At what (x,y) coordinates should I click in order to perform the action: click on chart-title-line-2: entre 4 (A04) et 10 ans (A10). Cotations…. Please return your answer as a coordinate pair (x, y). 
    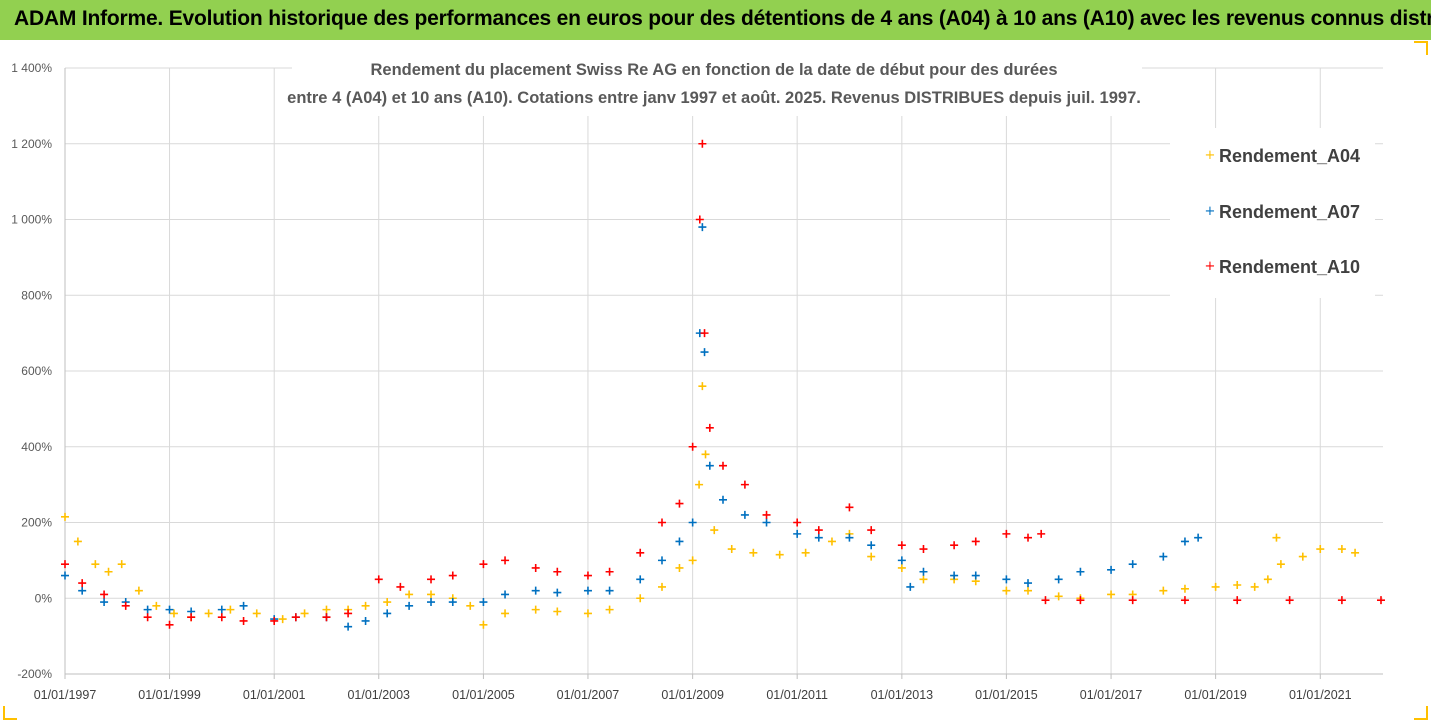
    Looking at the image, I should click on (714, 98).